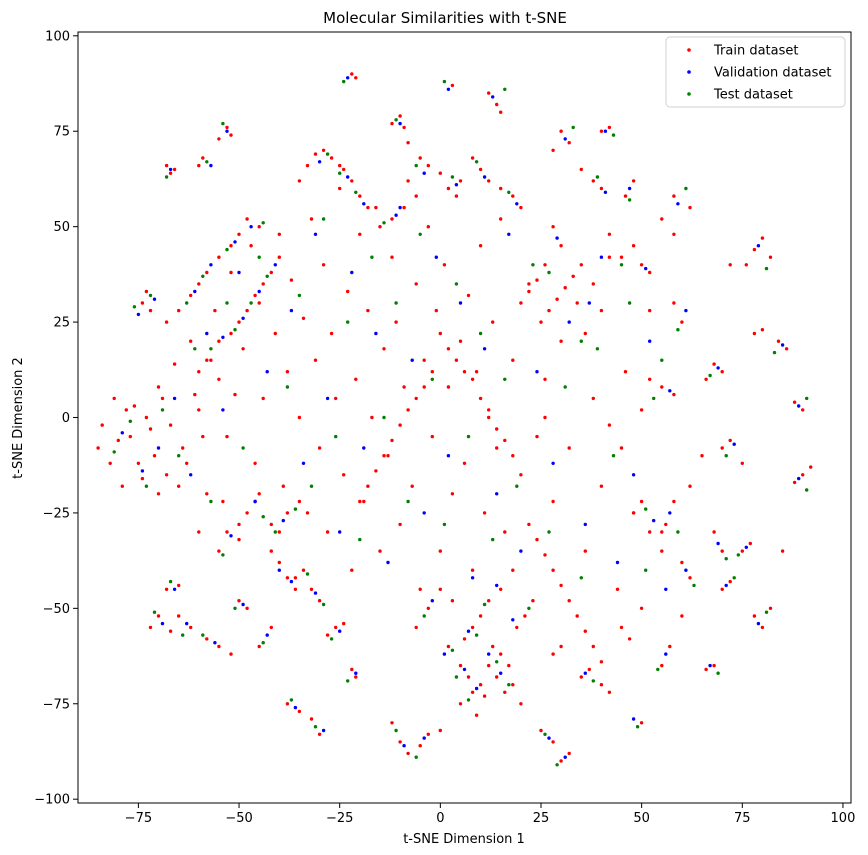  What do you see at coordinates (61, 323) in the screenshot?
I see `y-tick-label: 25` at bounding box center [61, 323].